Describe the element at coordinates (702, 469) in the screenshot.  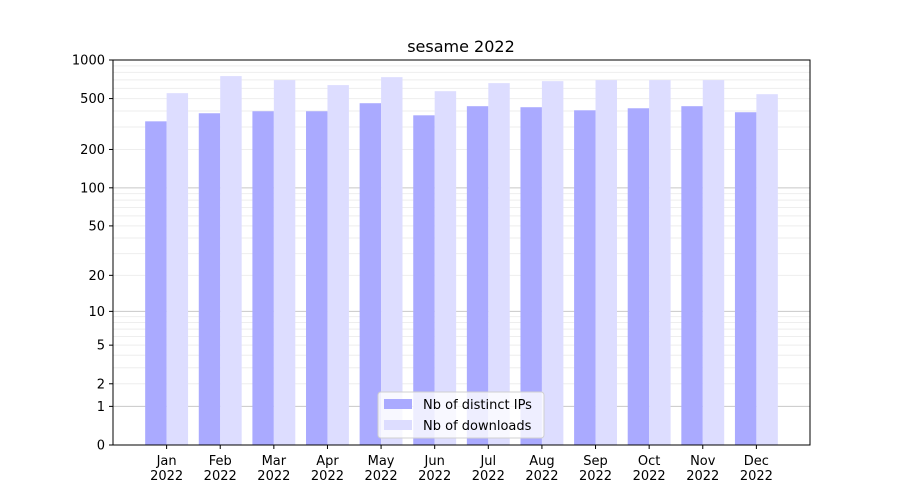
I see `x-tick-label: Nov 2022` at that location.